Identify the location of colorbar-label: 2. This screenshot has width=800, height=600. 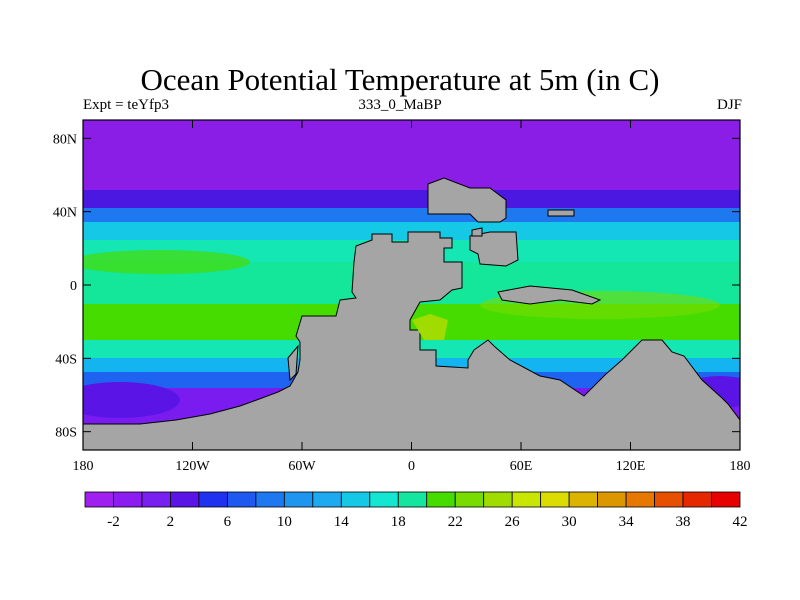
(171, 522).